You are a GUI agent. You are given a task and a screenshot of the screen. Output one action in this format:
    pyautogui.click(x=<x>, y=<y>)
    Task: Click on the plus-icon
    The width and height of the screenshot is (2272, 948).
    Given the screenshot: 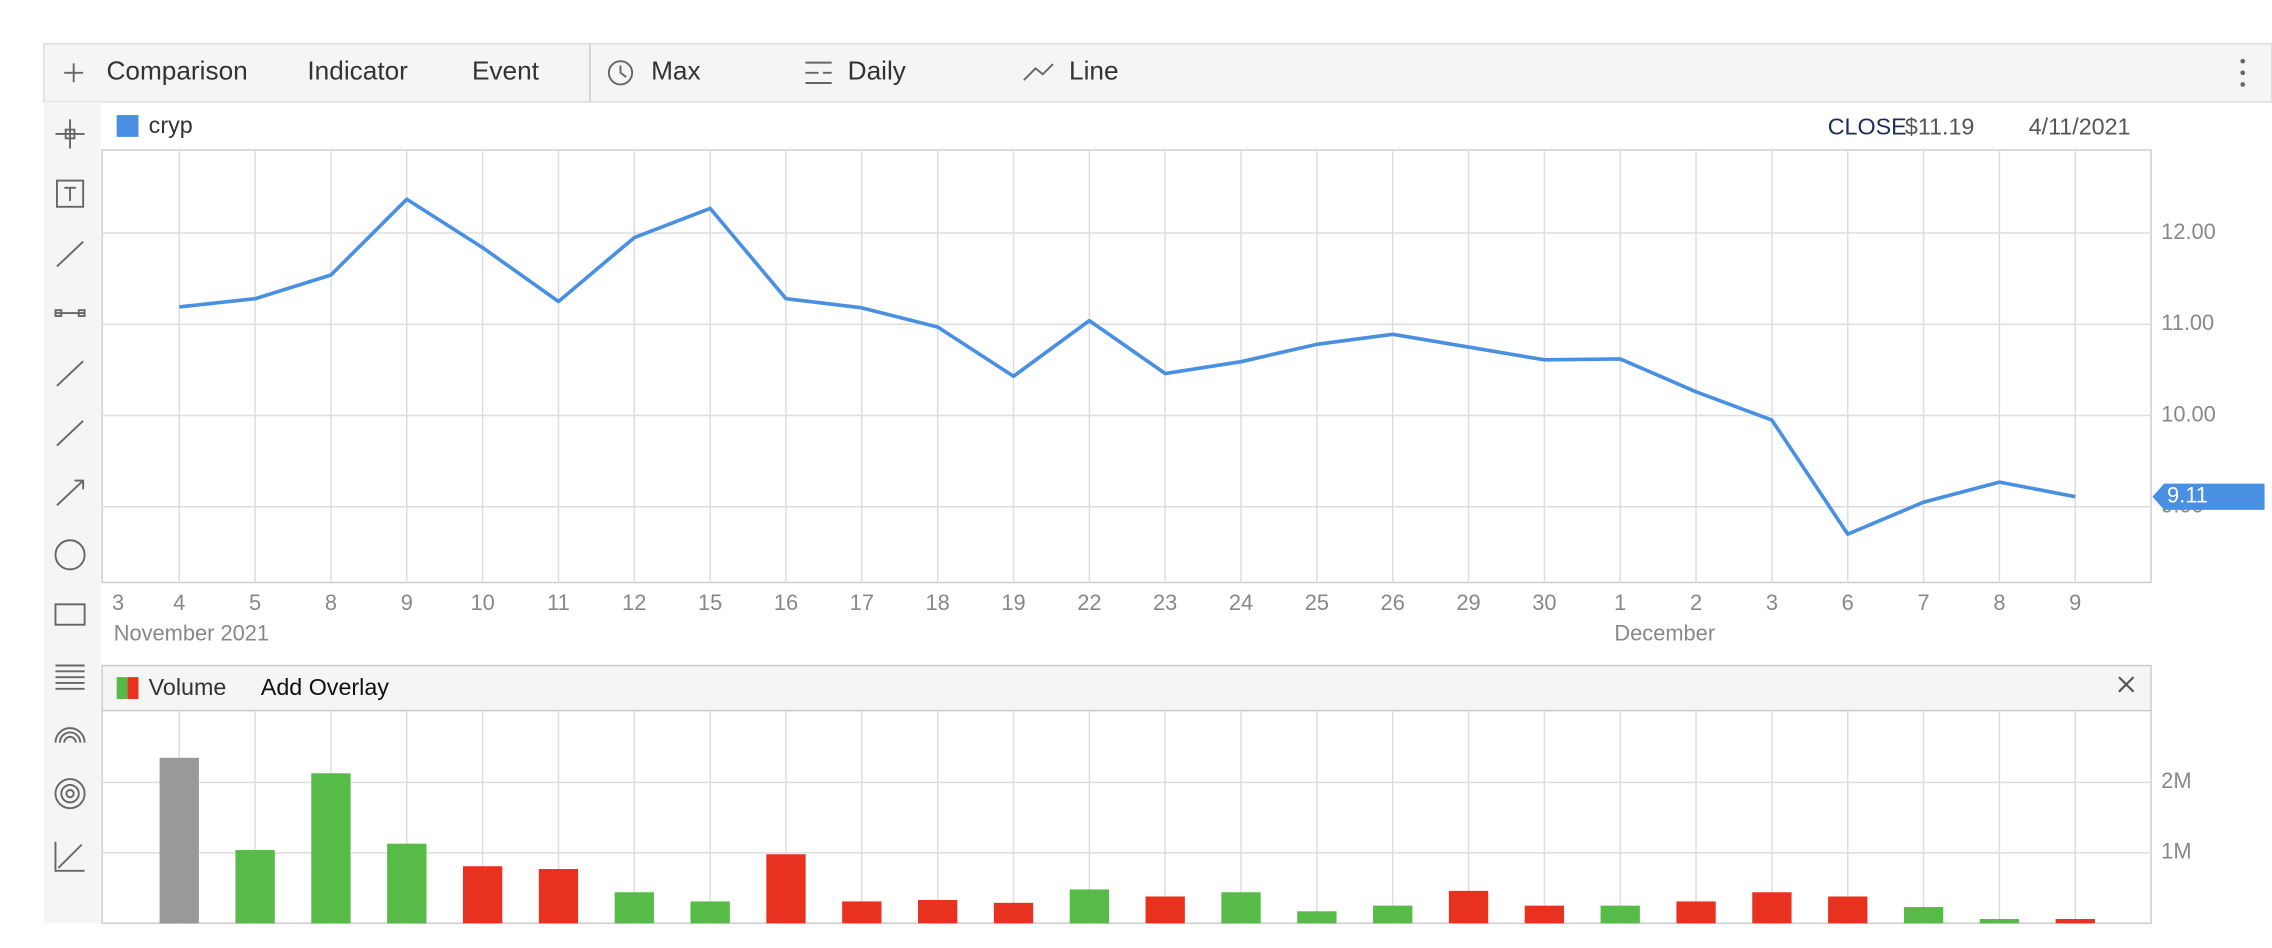 What is the action you would take?
    pyautogui.click(x=74, y=73)
    